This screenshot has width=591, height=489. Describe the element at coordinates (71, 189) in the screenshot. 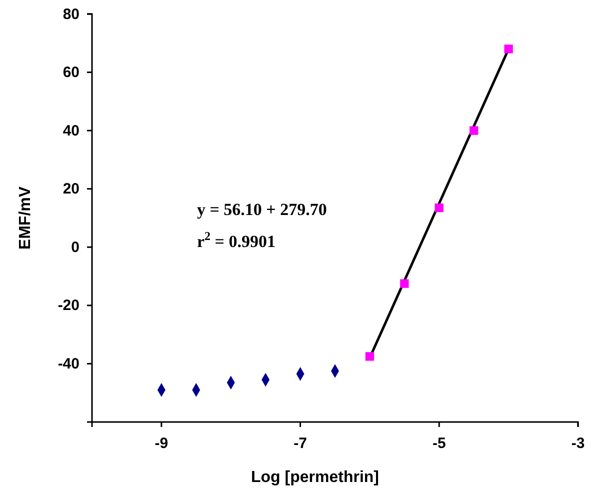

I see `y-tick-label: 20` at that location.